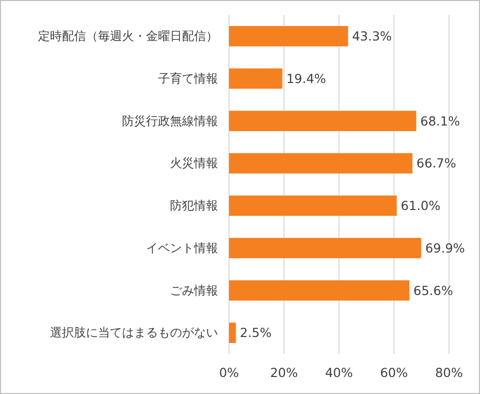 Image resolution: width=480 pixels, height=394 pixels. What do you see at coordinates (445, 248) in the screenshot?
I see `data-label: 69.9%` at bounding box center [445, 248].